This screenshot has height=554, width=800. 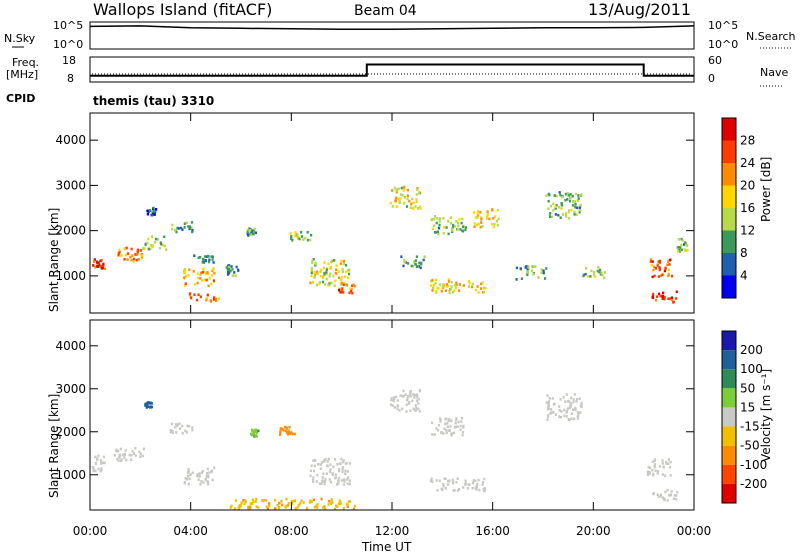 I want to click on velocity-ytick-label: 1000, so click(x=70, y=475).